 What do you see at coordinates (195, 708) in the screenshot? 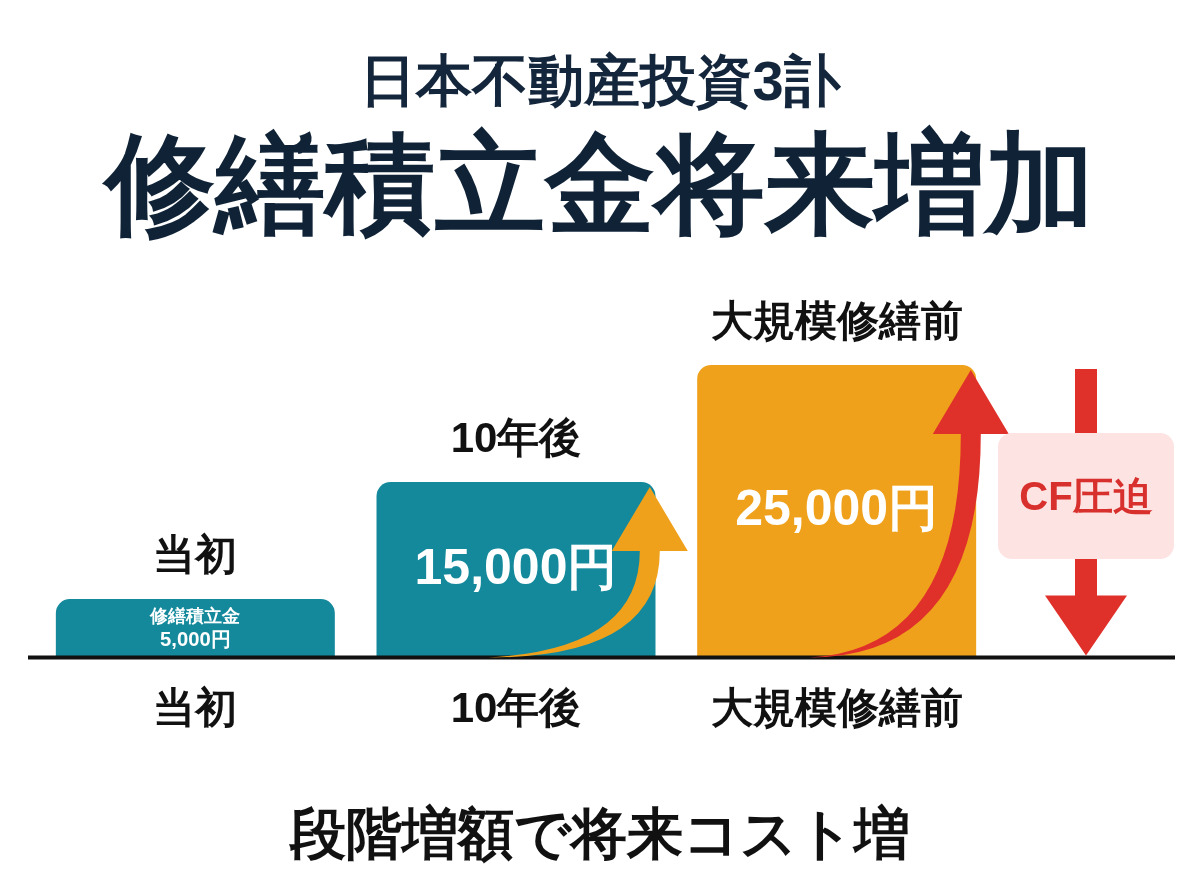
I see `x-tick-label: 当初` at bounding box center [195, 708].